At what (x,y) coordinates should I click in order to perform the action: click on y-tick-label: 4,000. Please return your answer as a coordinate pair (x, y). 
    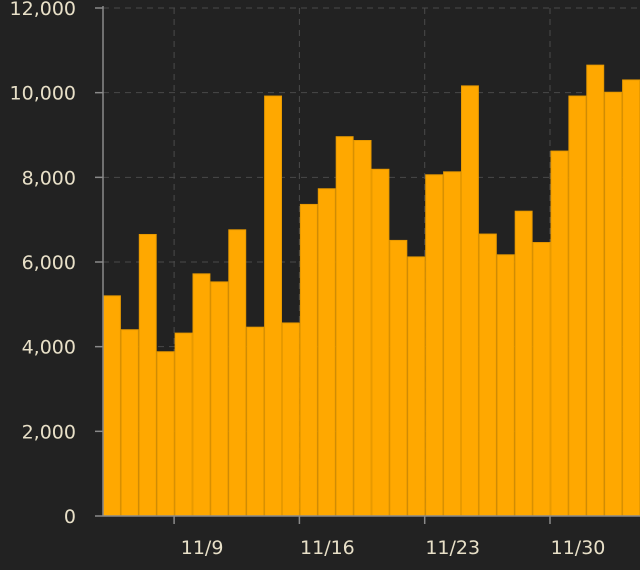
    Looking at the image, I should click on (49, 348).